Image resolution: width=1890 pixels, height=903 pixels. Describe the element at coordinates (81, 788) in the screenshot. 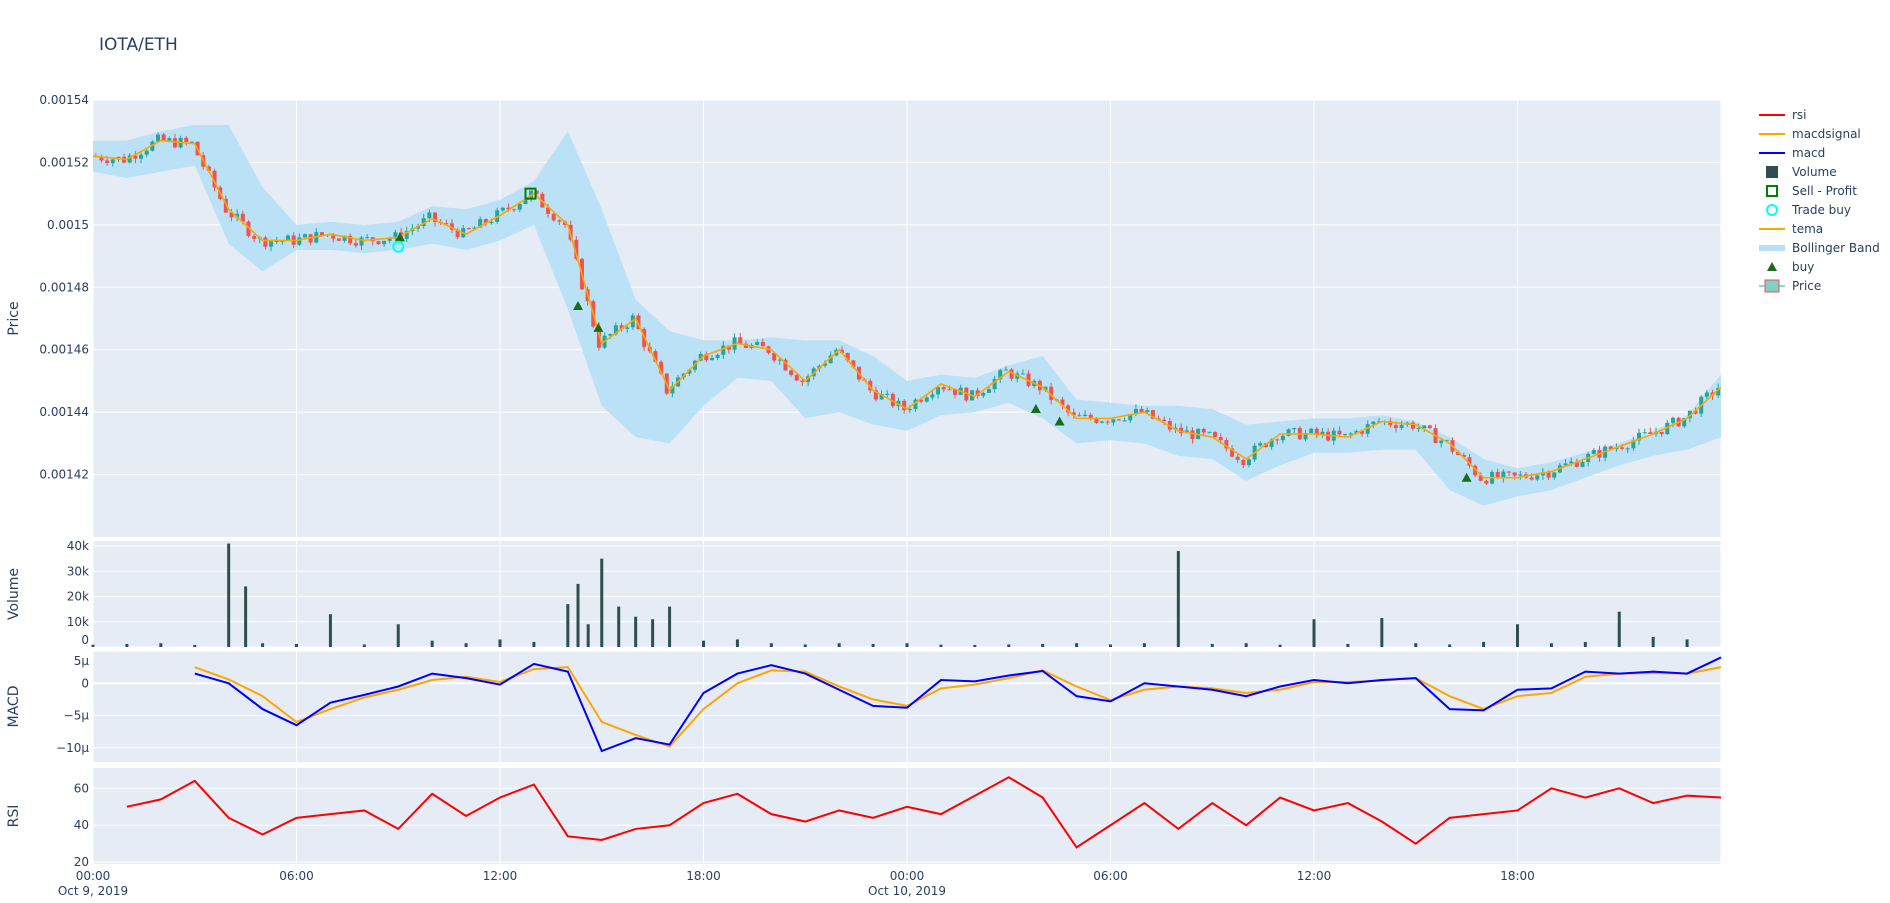

I see `y-tick-label: 60` at that location.